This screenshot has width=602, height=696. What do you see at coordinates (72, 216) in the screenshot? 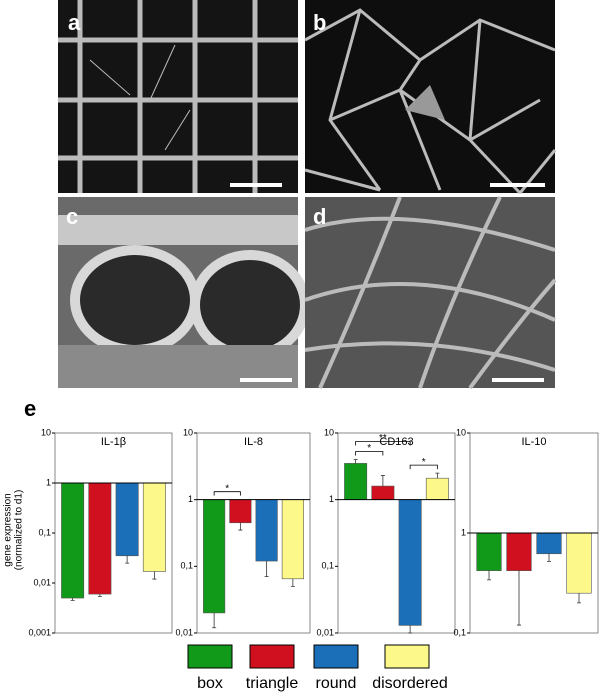
I see `panel-label: c` at bounding box center [72, 216].